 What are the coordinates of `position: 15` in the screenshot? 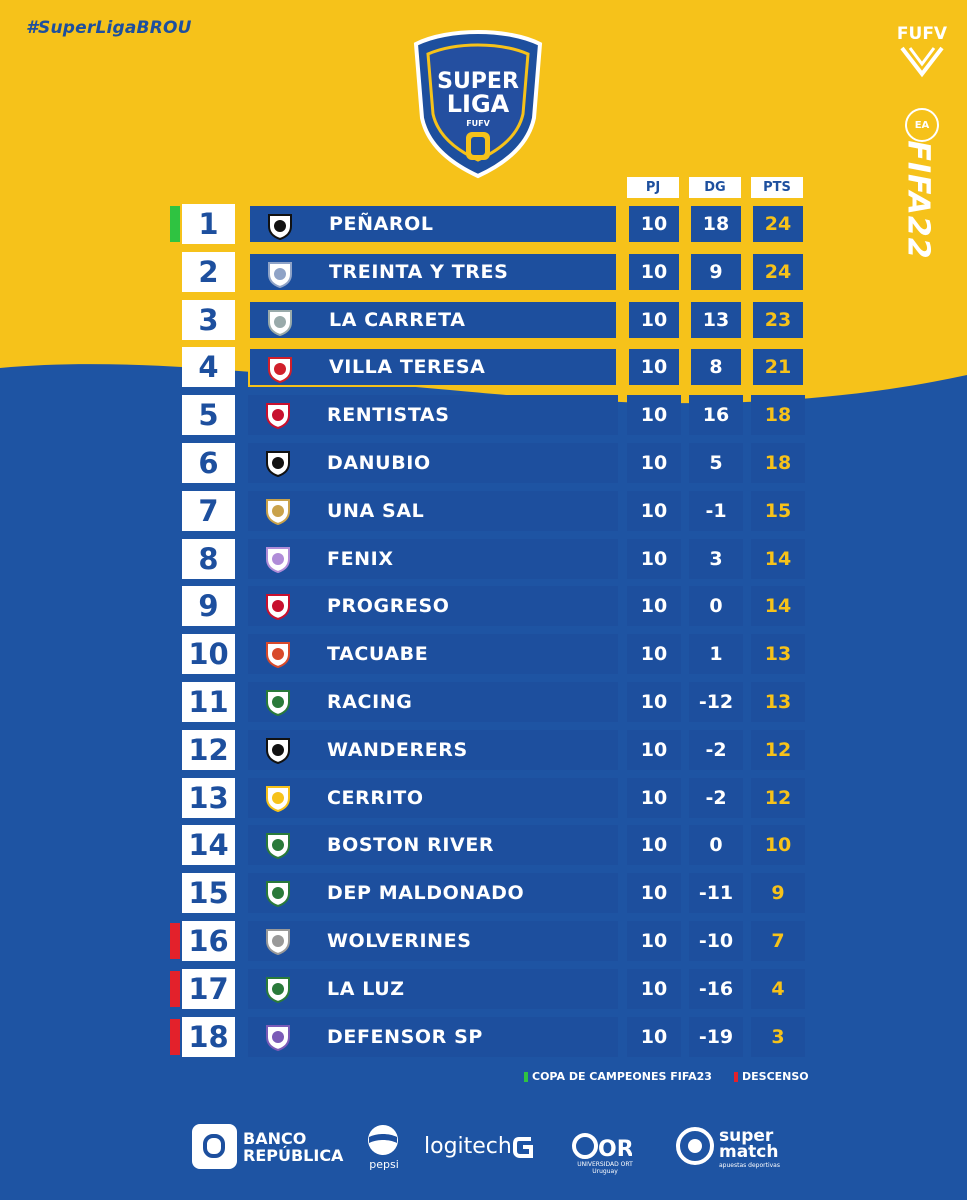 It's located at (208, 893).